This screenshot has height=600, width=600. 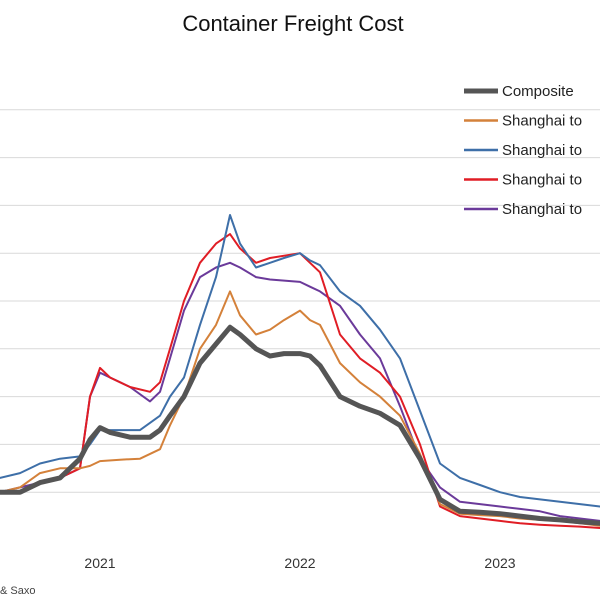 I want to click on chart-title: Container Freight Cost, so click(x=292, y=23).